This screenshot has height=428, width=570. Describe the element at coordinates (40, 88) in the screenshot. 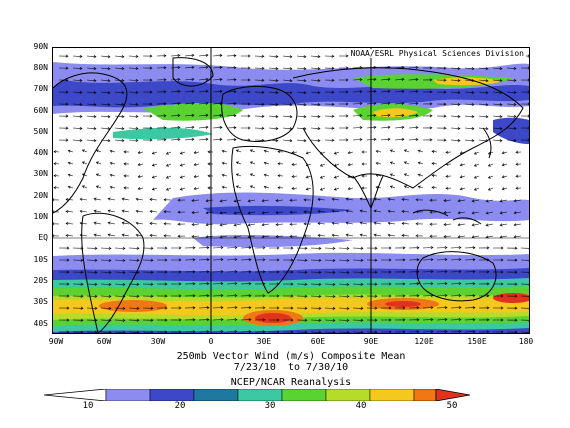

I see `lat-label: 70N` at that location.